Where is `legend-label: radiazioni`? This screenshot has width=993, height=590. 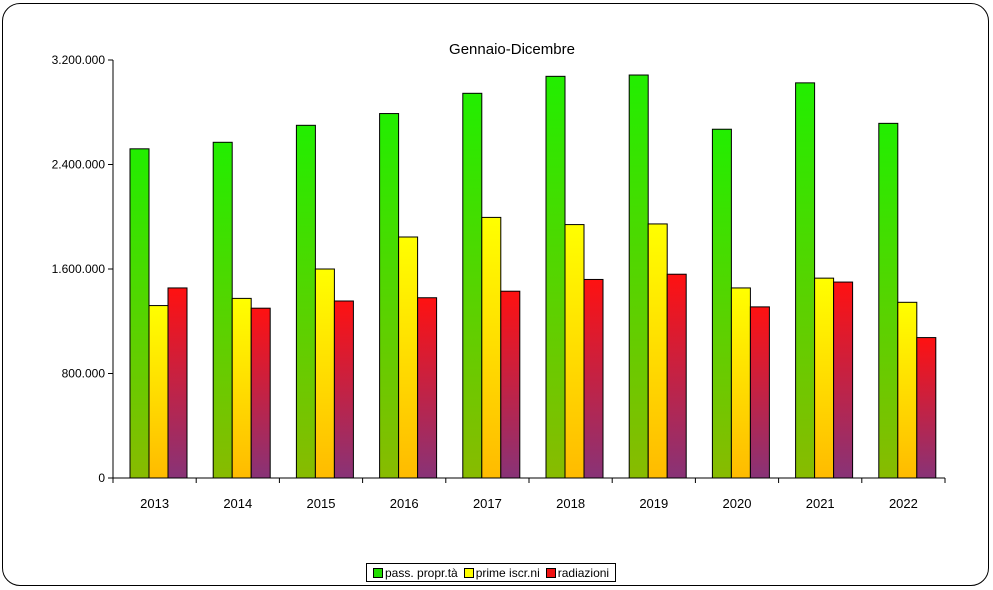
legend-label: radiazioni is located at coordinates (583, 572).